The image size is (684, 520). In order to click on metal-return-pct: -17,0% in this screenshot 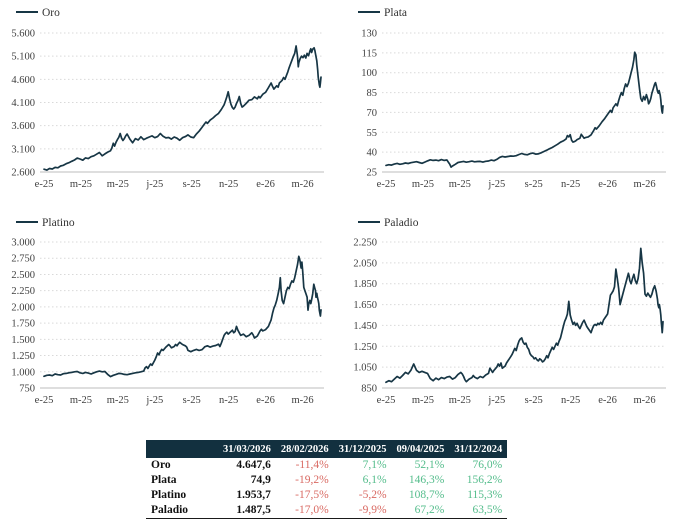, I will do `click(304, 511)`.